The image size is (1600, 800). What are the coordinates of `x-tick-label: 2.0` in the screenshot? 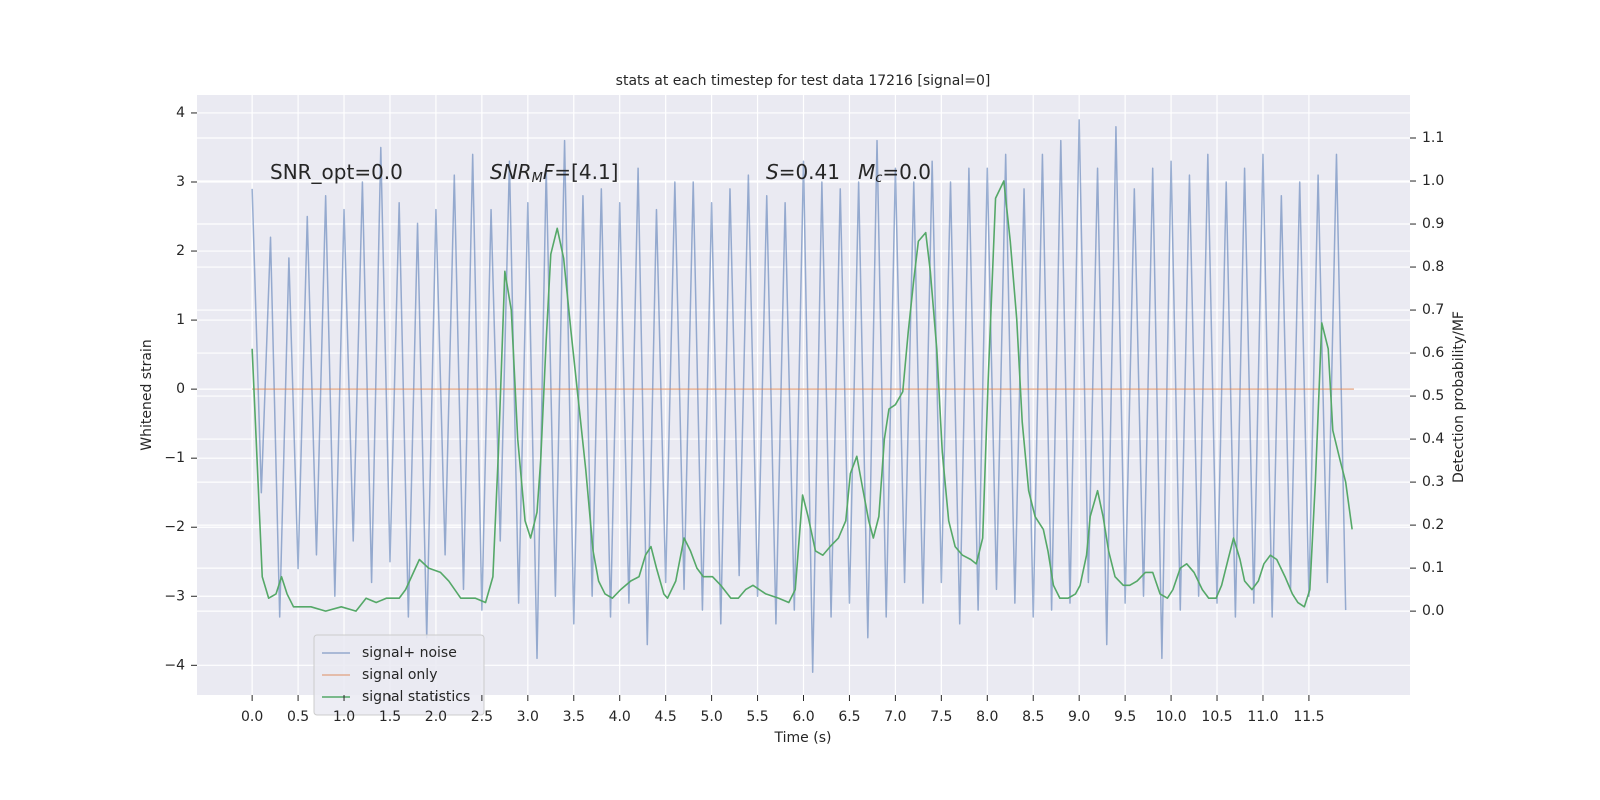 It's located at (436, 717).